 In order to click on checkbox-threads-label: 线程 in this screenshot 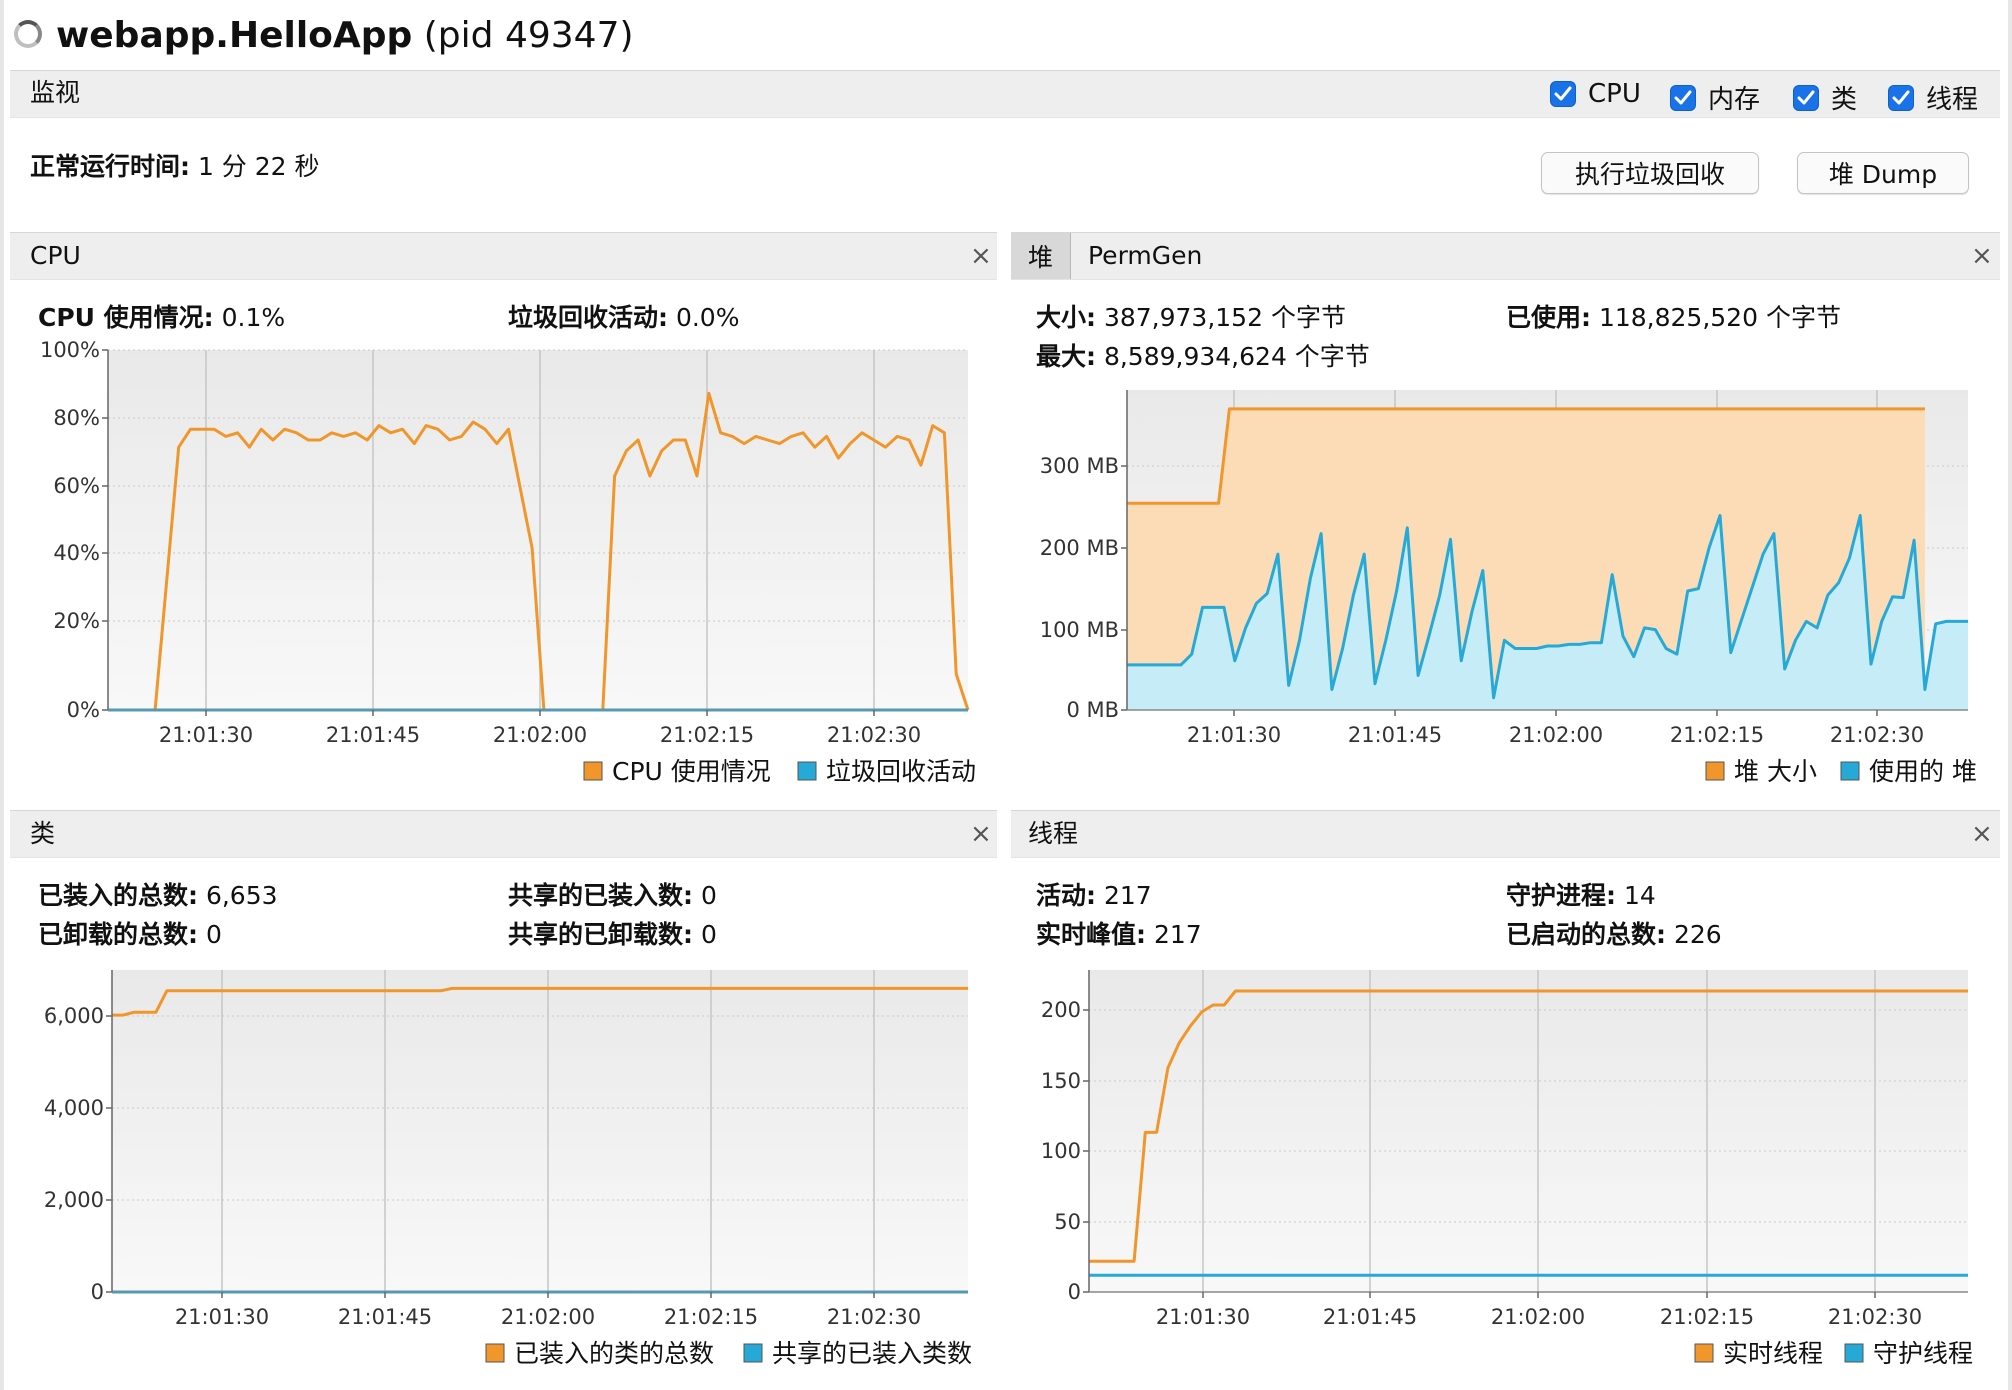, I will do `click(1952, 100)`.